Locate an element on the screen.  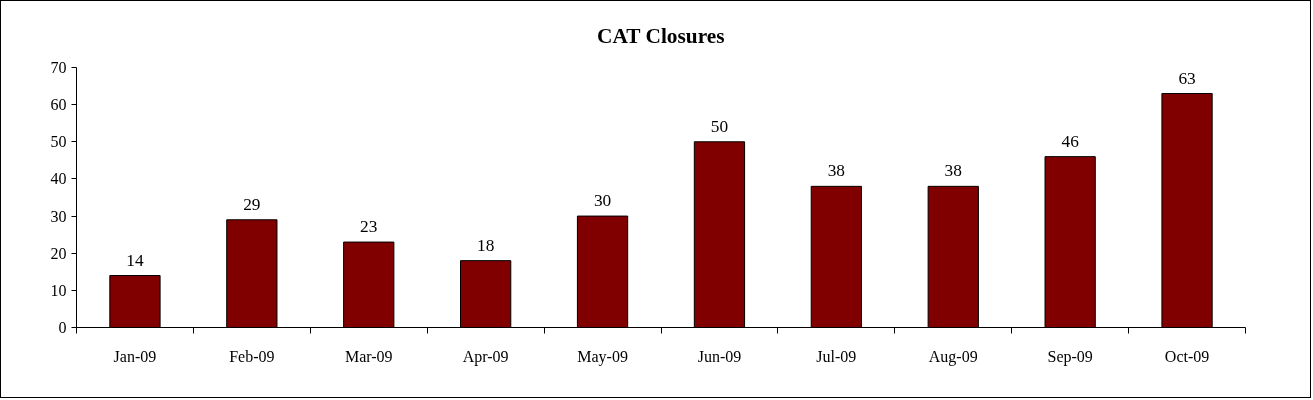
chart-title: CAT Closures is located at coordinates (661, 35).